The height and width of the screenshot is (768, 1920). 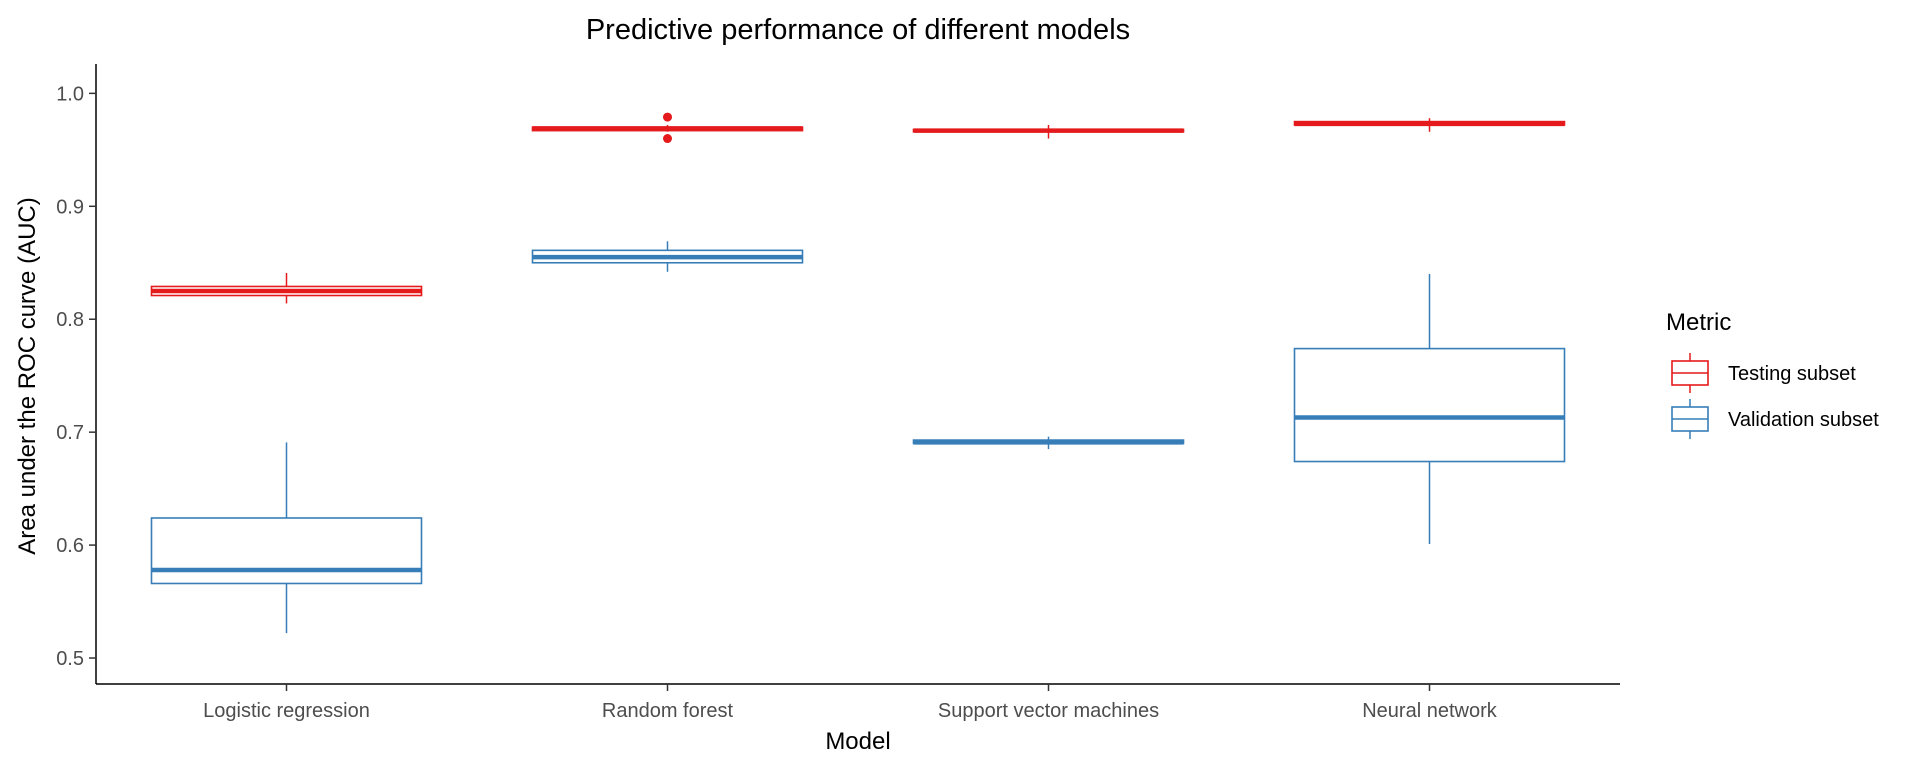 I want to click on legend-title: Metric, so click(x=1698, y=322).